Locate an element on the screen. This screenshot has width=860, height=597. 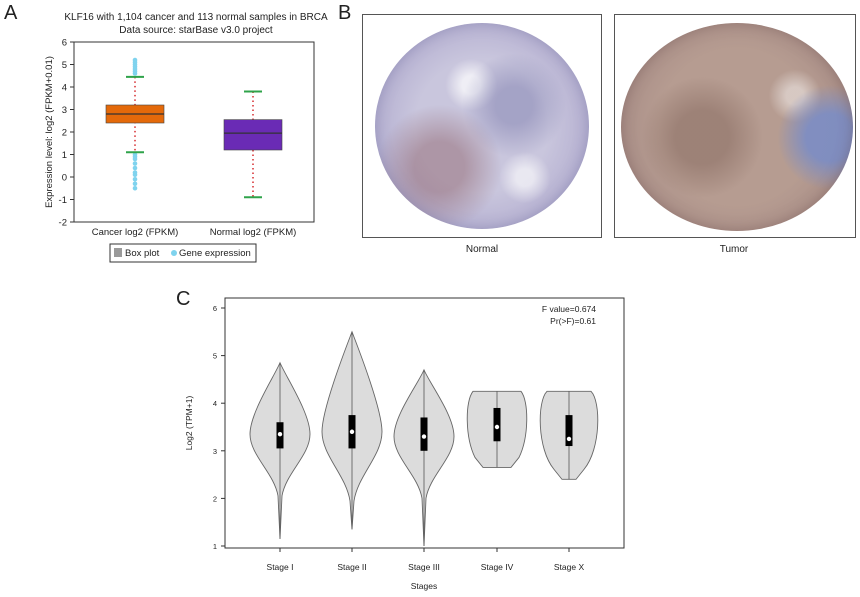
legend-swatch-gene-expression is located at coordinates (174, 253).